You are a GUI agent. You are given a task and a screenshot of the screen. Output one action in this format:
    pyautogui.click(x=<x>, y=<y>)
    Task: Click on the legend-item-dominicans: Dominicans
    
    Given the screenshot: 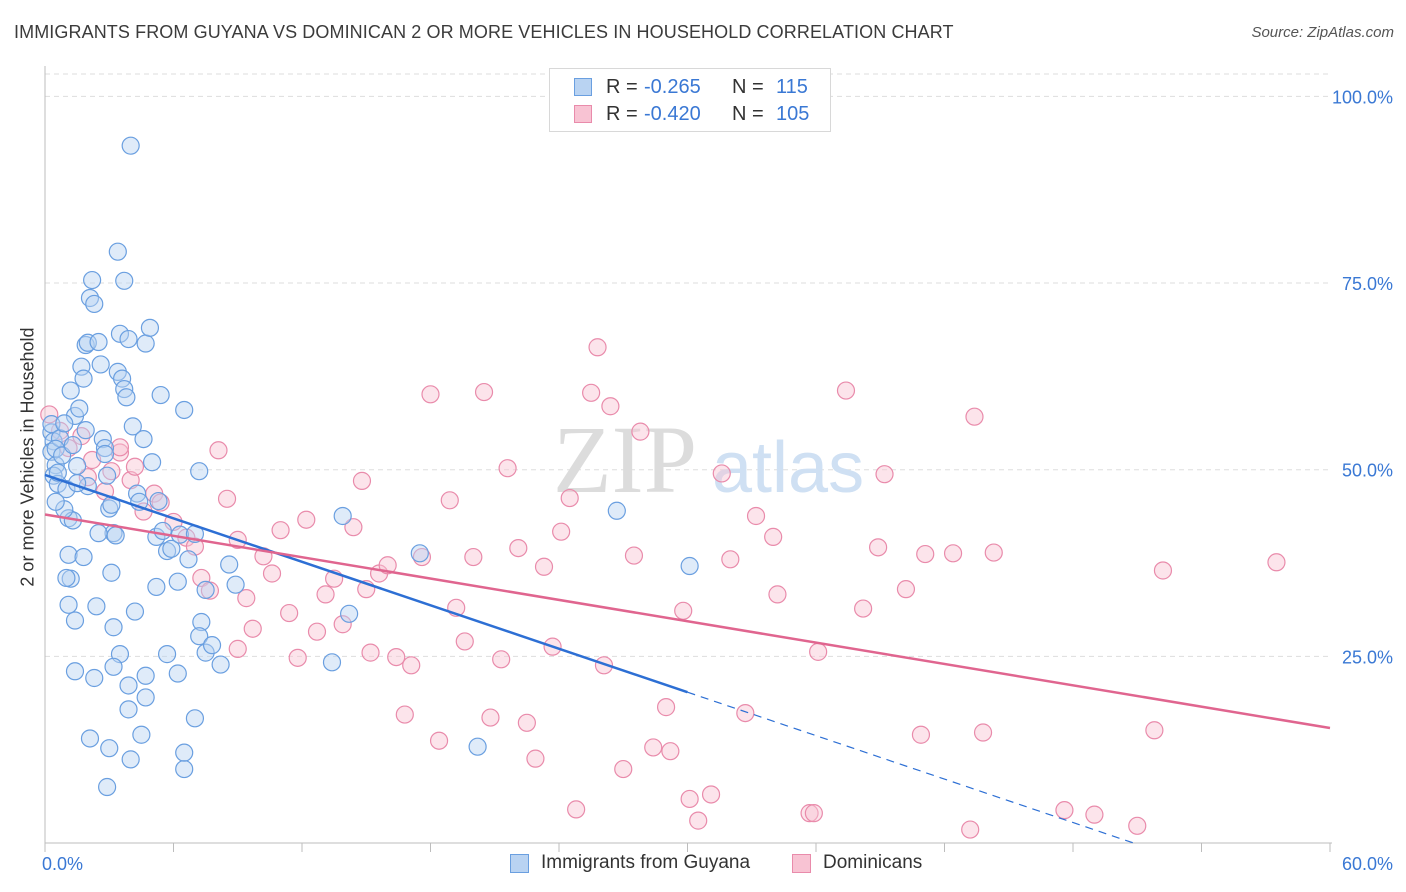 What is the action you would take?
    pyautogui.click(x=857, y=863)
    